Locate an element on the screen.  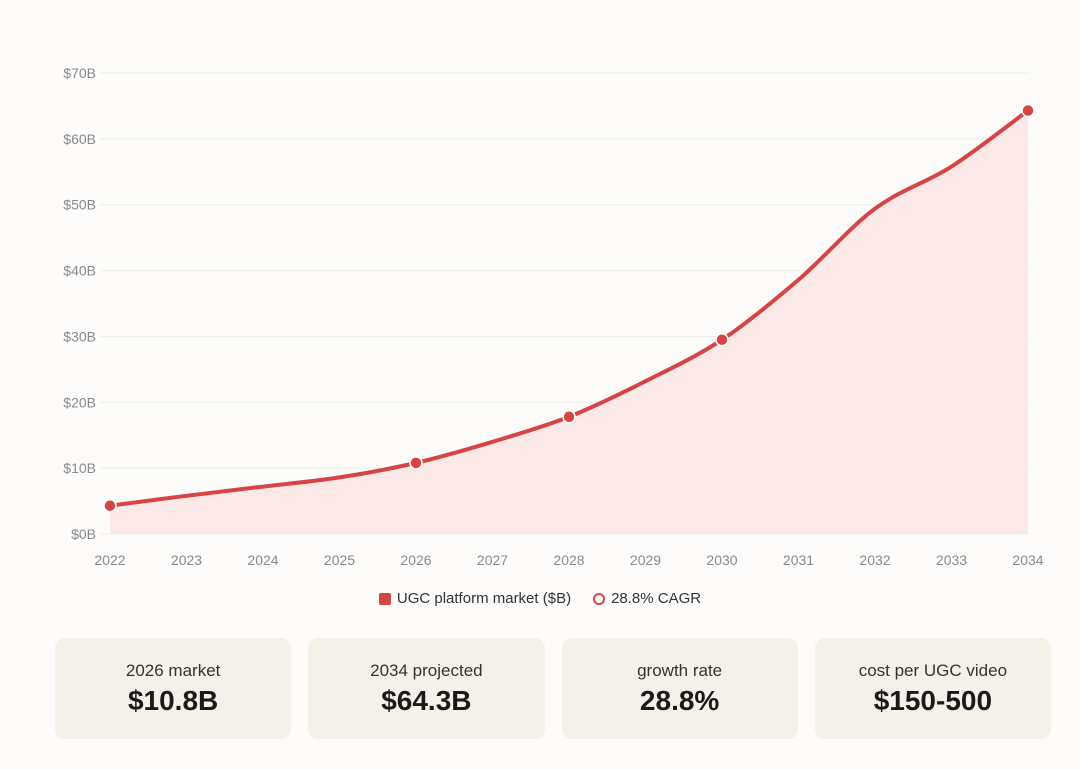
y-axis: $0B $10B $20B $30B $40B $50B $60B $70B is located at coordinates (79, 303).